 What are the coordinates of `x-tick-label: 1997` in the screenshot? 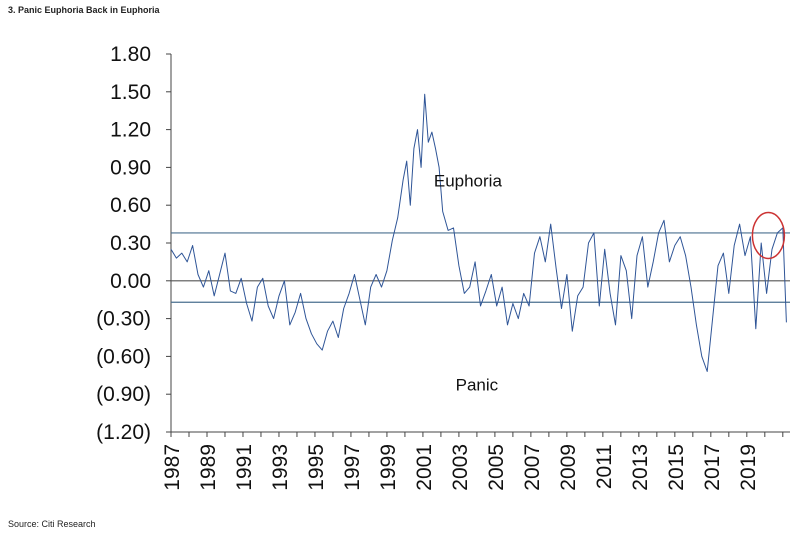 It's located at (352, 467).